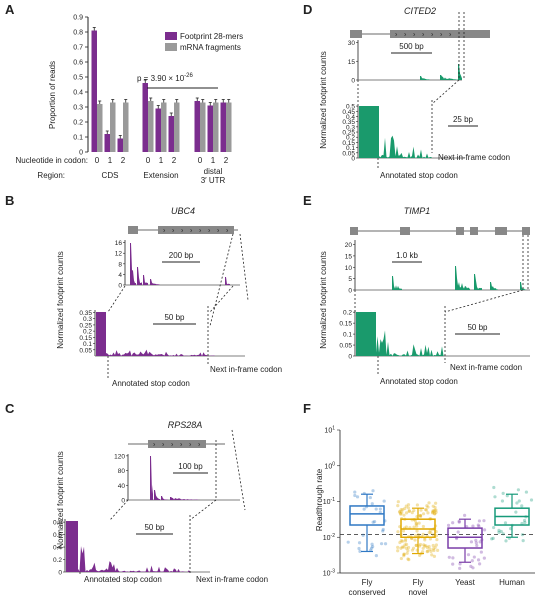 The height and width of the screenshot is (605, 538). What do you see at coordinates (307, 408) in the screenshot?
I see `panel-letter-f: F` at bounding box center [307, 408].